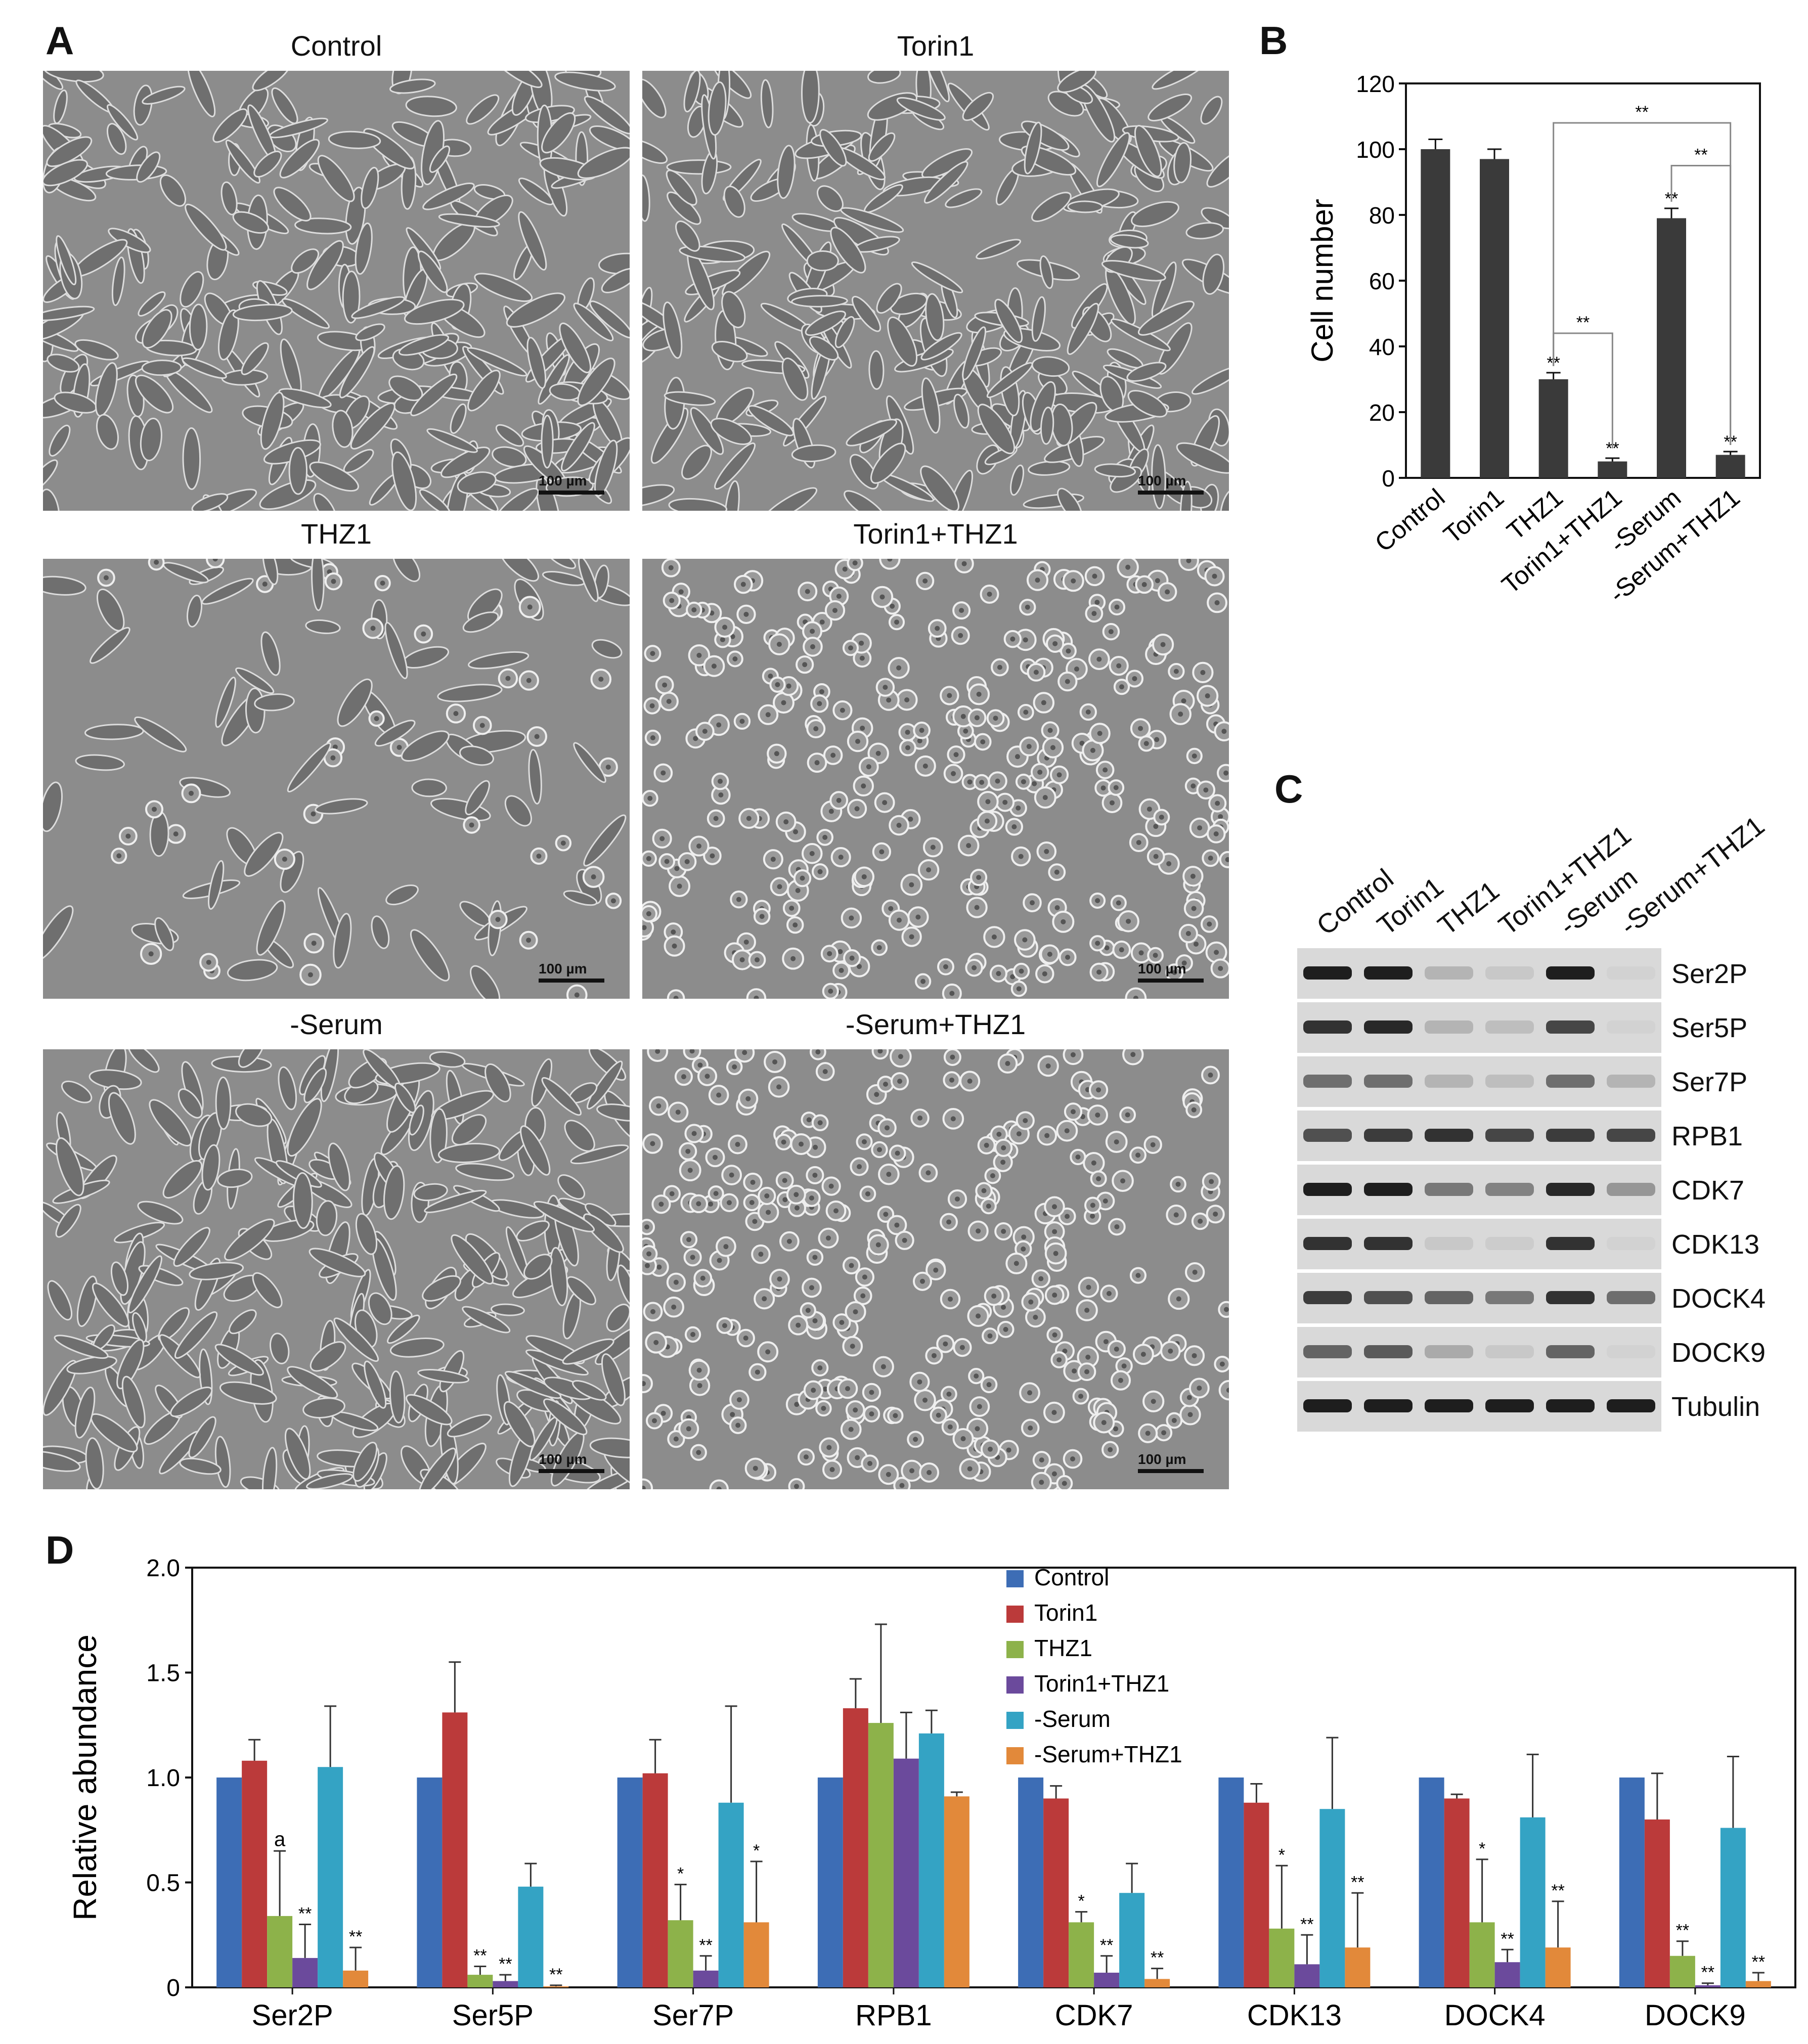  Describe the element at coordinates (1072, 1719) in the screenshot. I see `legend-label: -Serum` at that location.